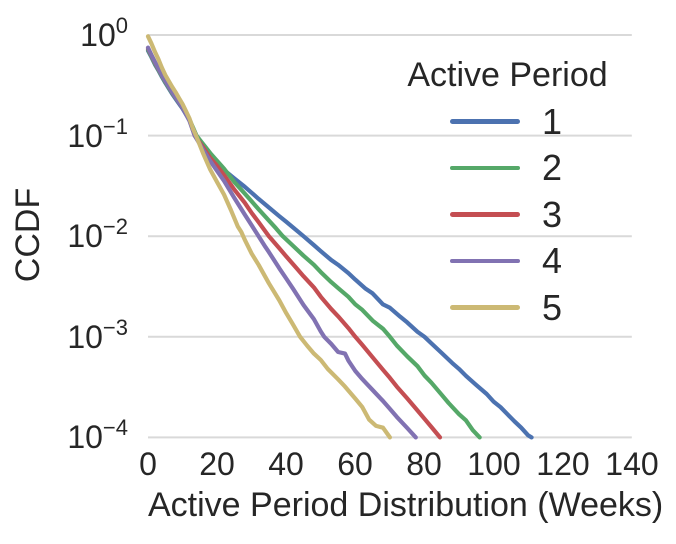 The image size is (676, 544). What do you see at coordinates (97, 134) in the screenshot?
I see `y-tick-label: 10⁻¹` at bounding box center [97, 134].